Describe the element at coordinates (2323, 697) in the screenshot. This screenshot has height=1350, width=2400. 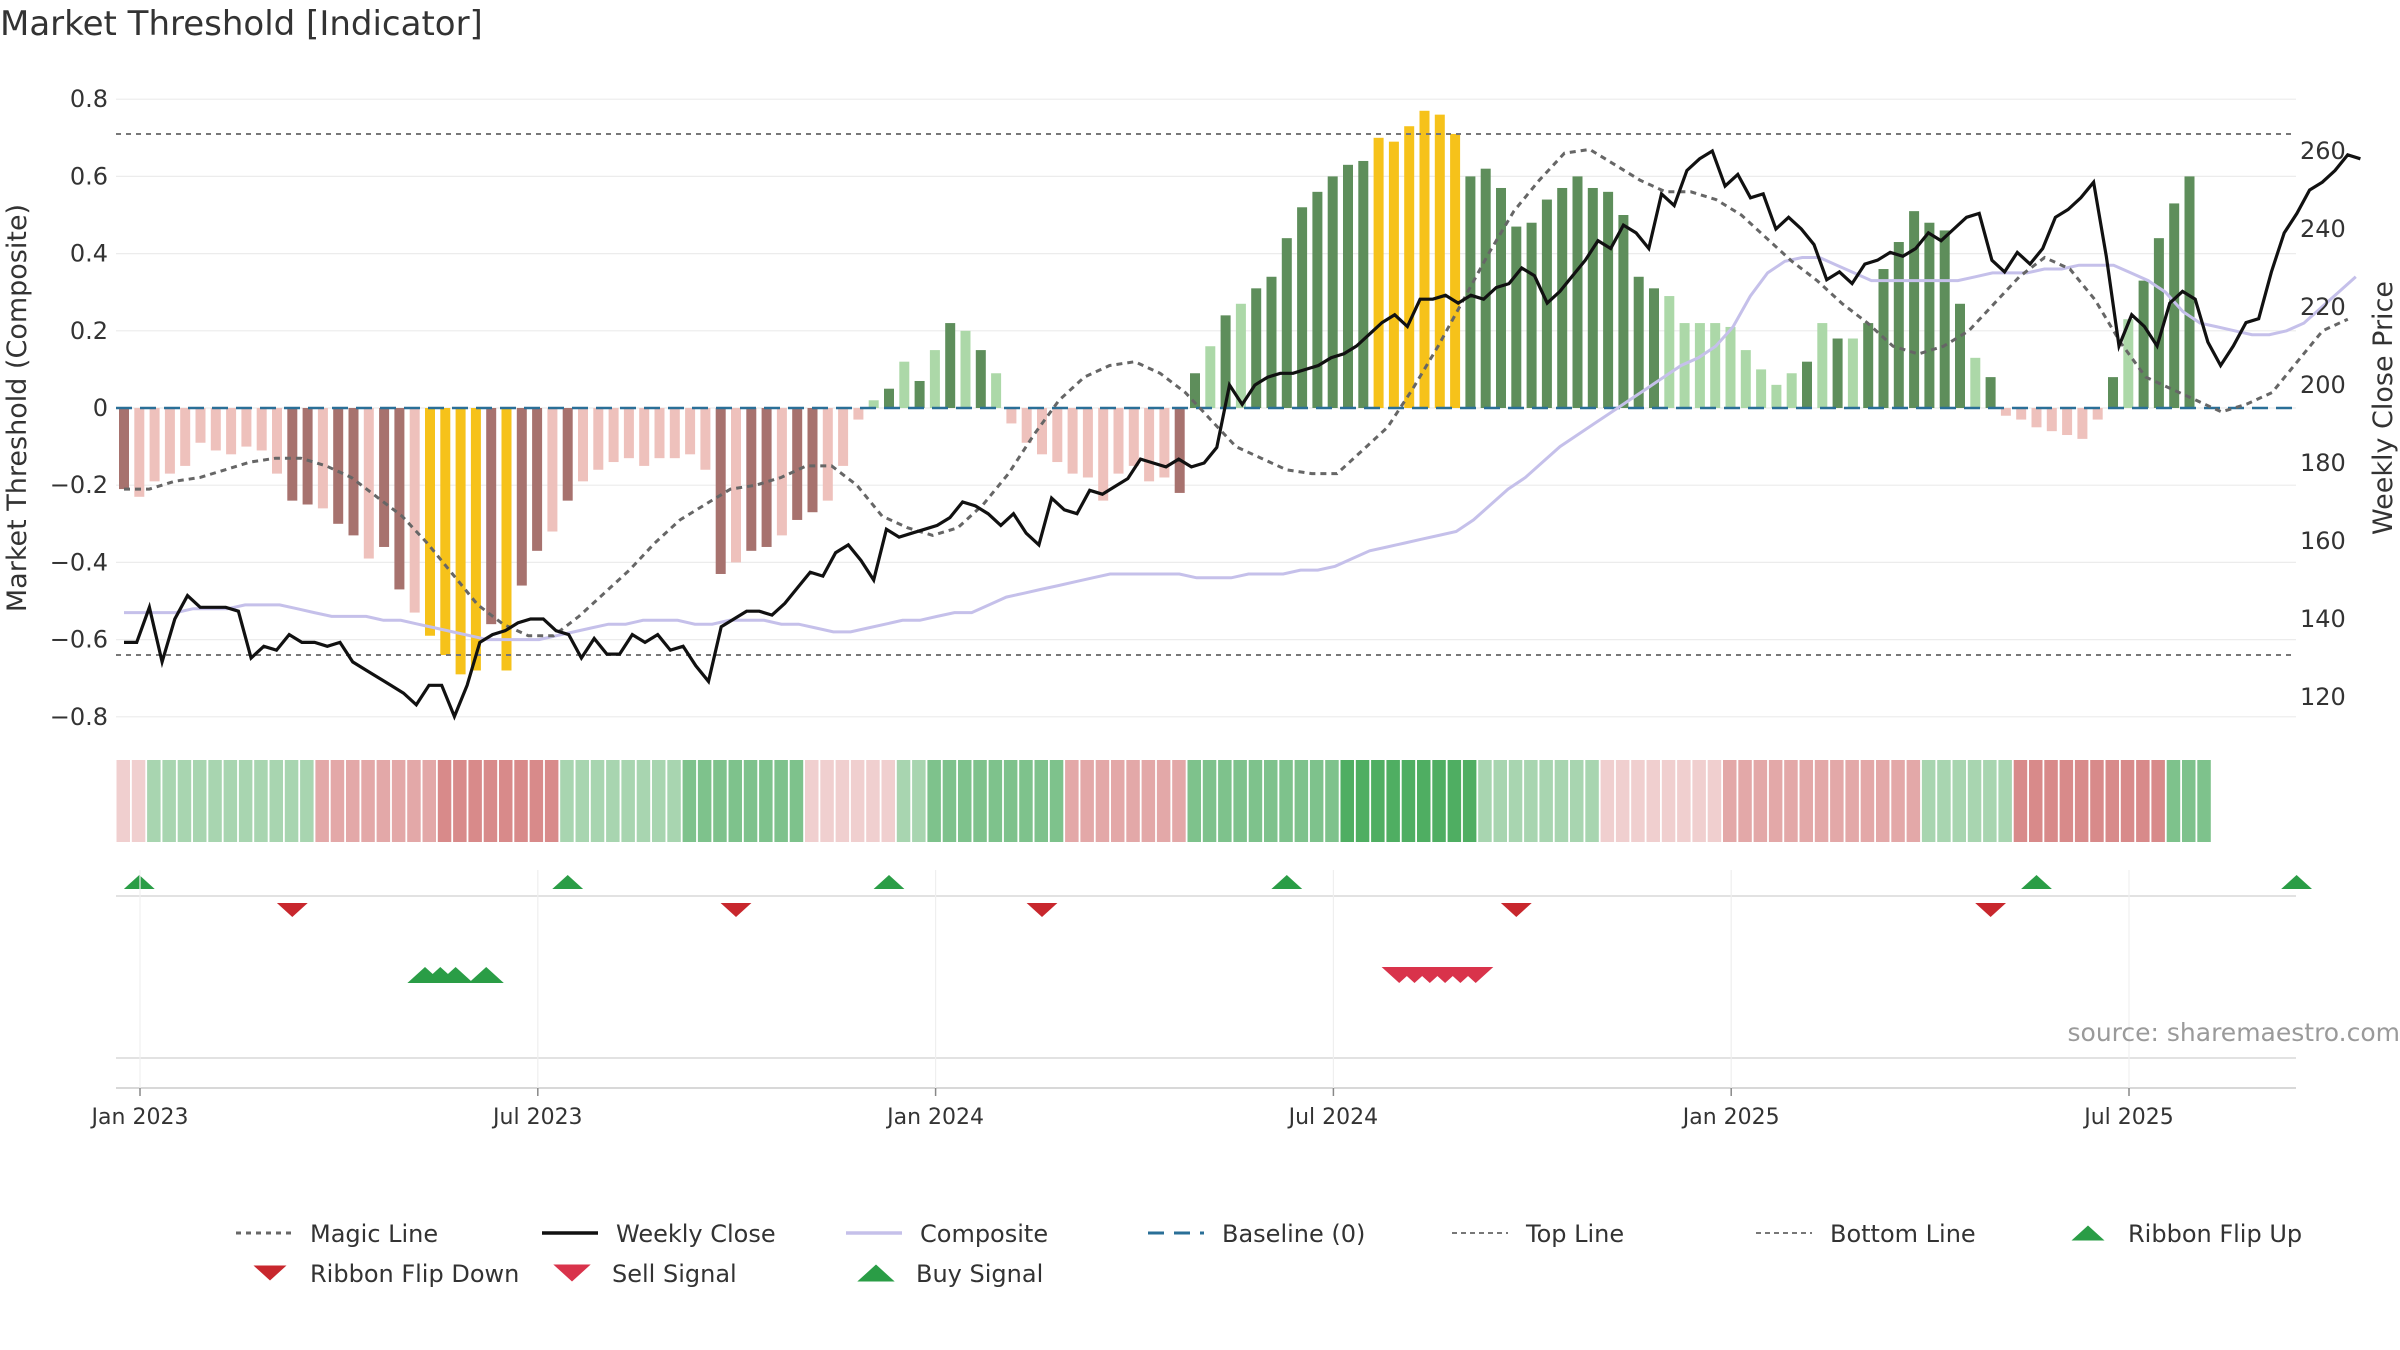
I see `y-tick-right: 120` at that location.